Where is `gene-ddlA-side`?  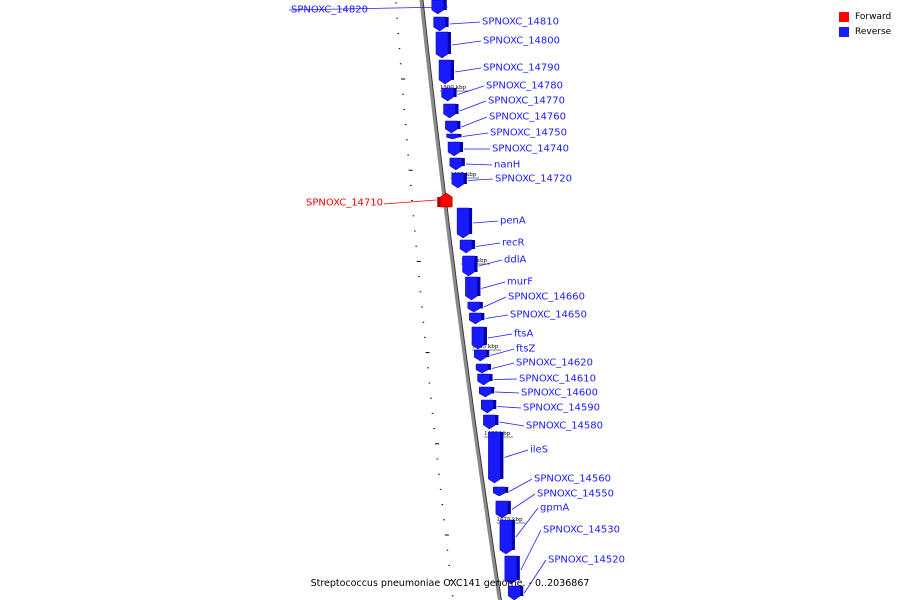 gene-ddlA-side is located at coordinates (476, 264).